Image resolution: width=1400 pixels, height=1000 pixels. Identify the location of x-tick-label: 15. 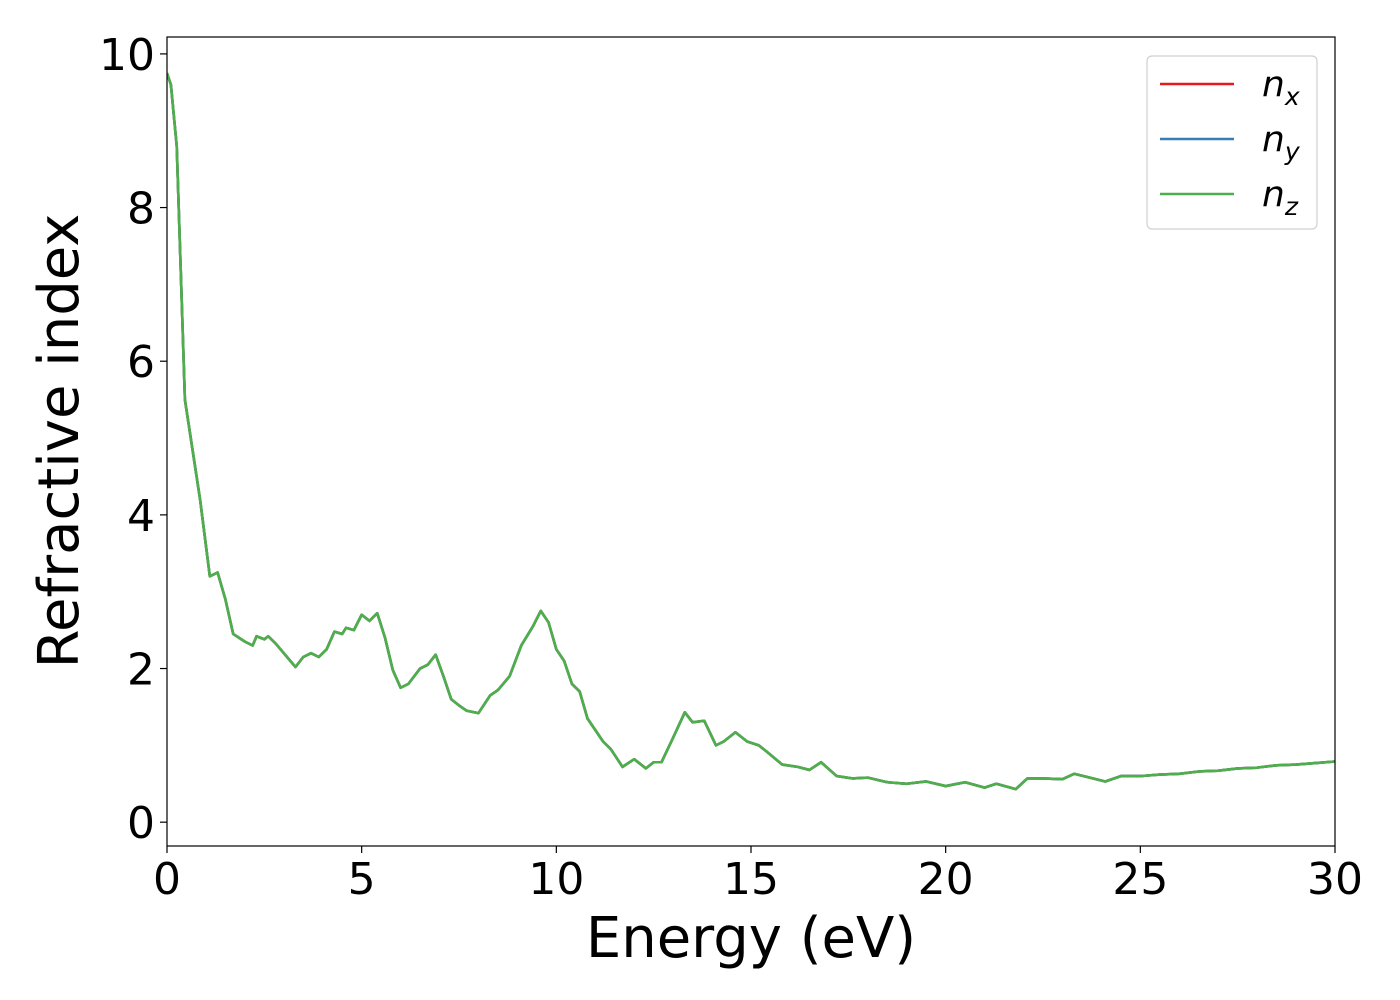
(751, 879).